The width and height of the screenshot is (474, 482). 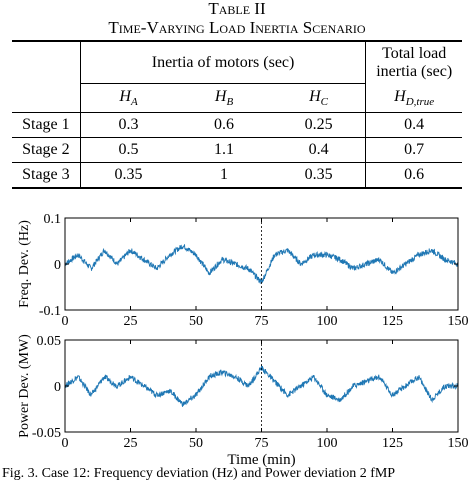 What do you see at coordinates (46, 98) in the screenshot?
I see `header-empty-cell` at bounding box center [46, 98].